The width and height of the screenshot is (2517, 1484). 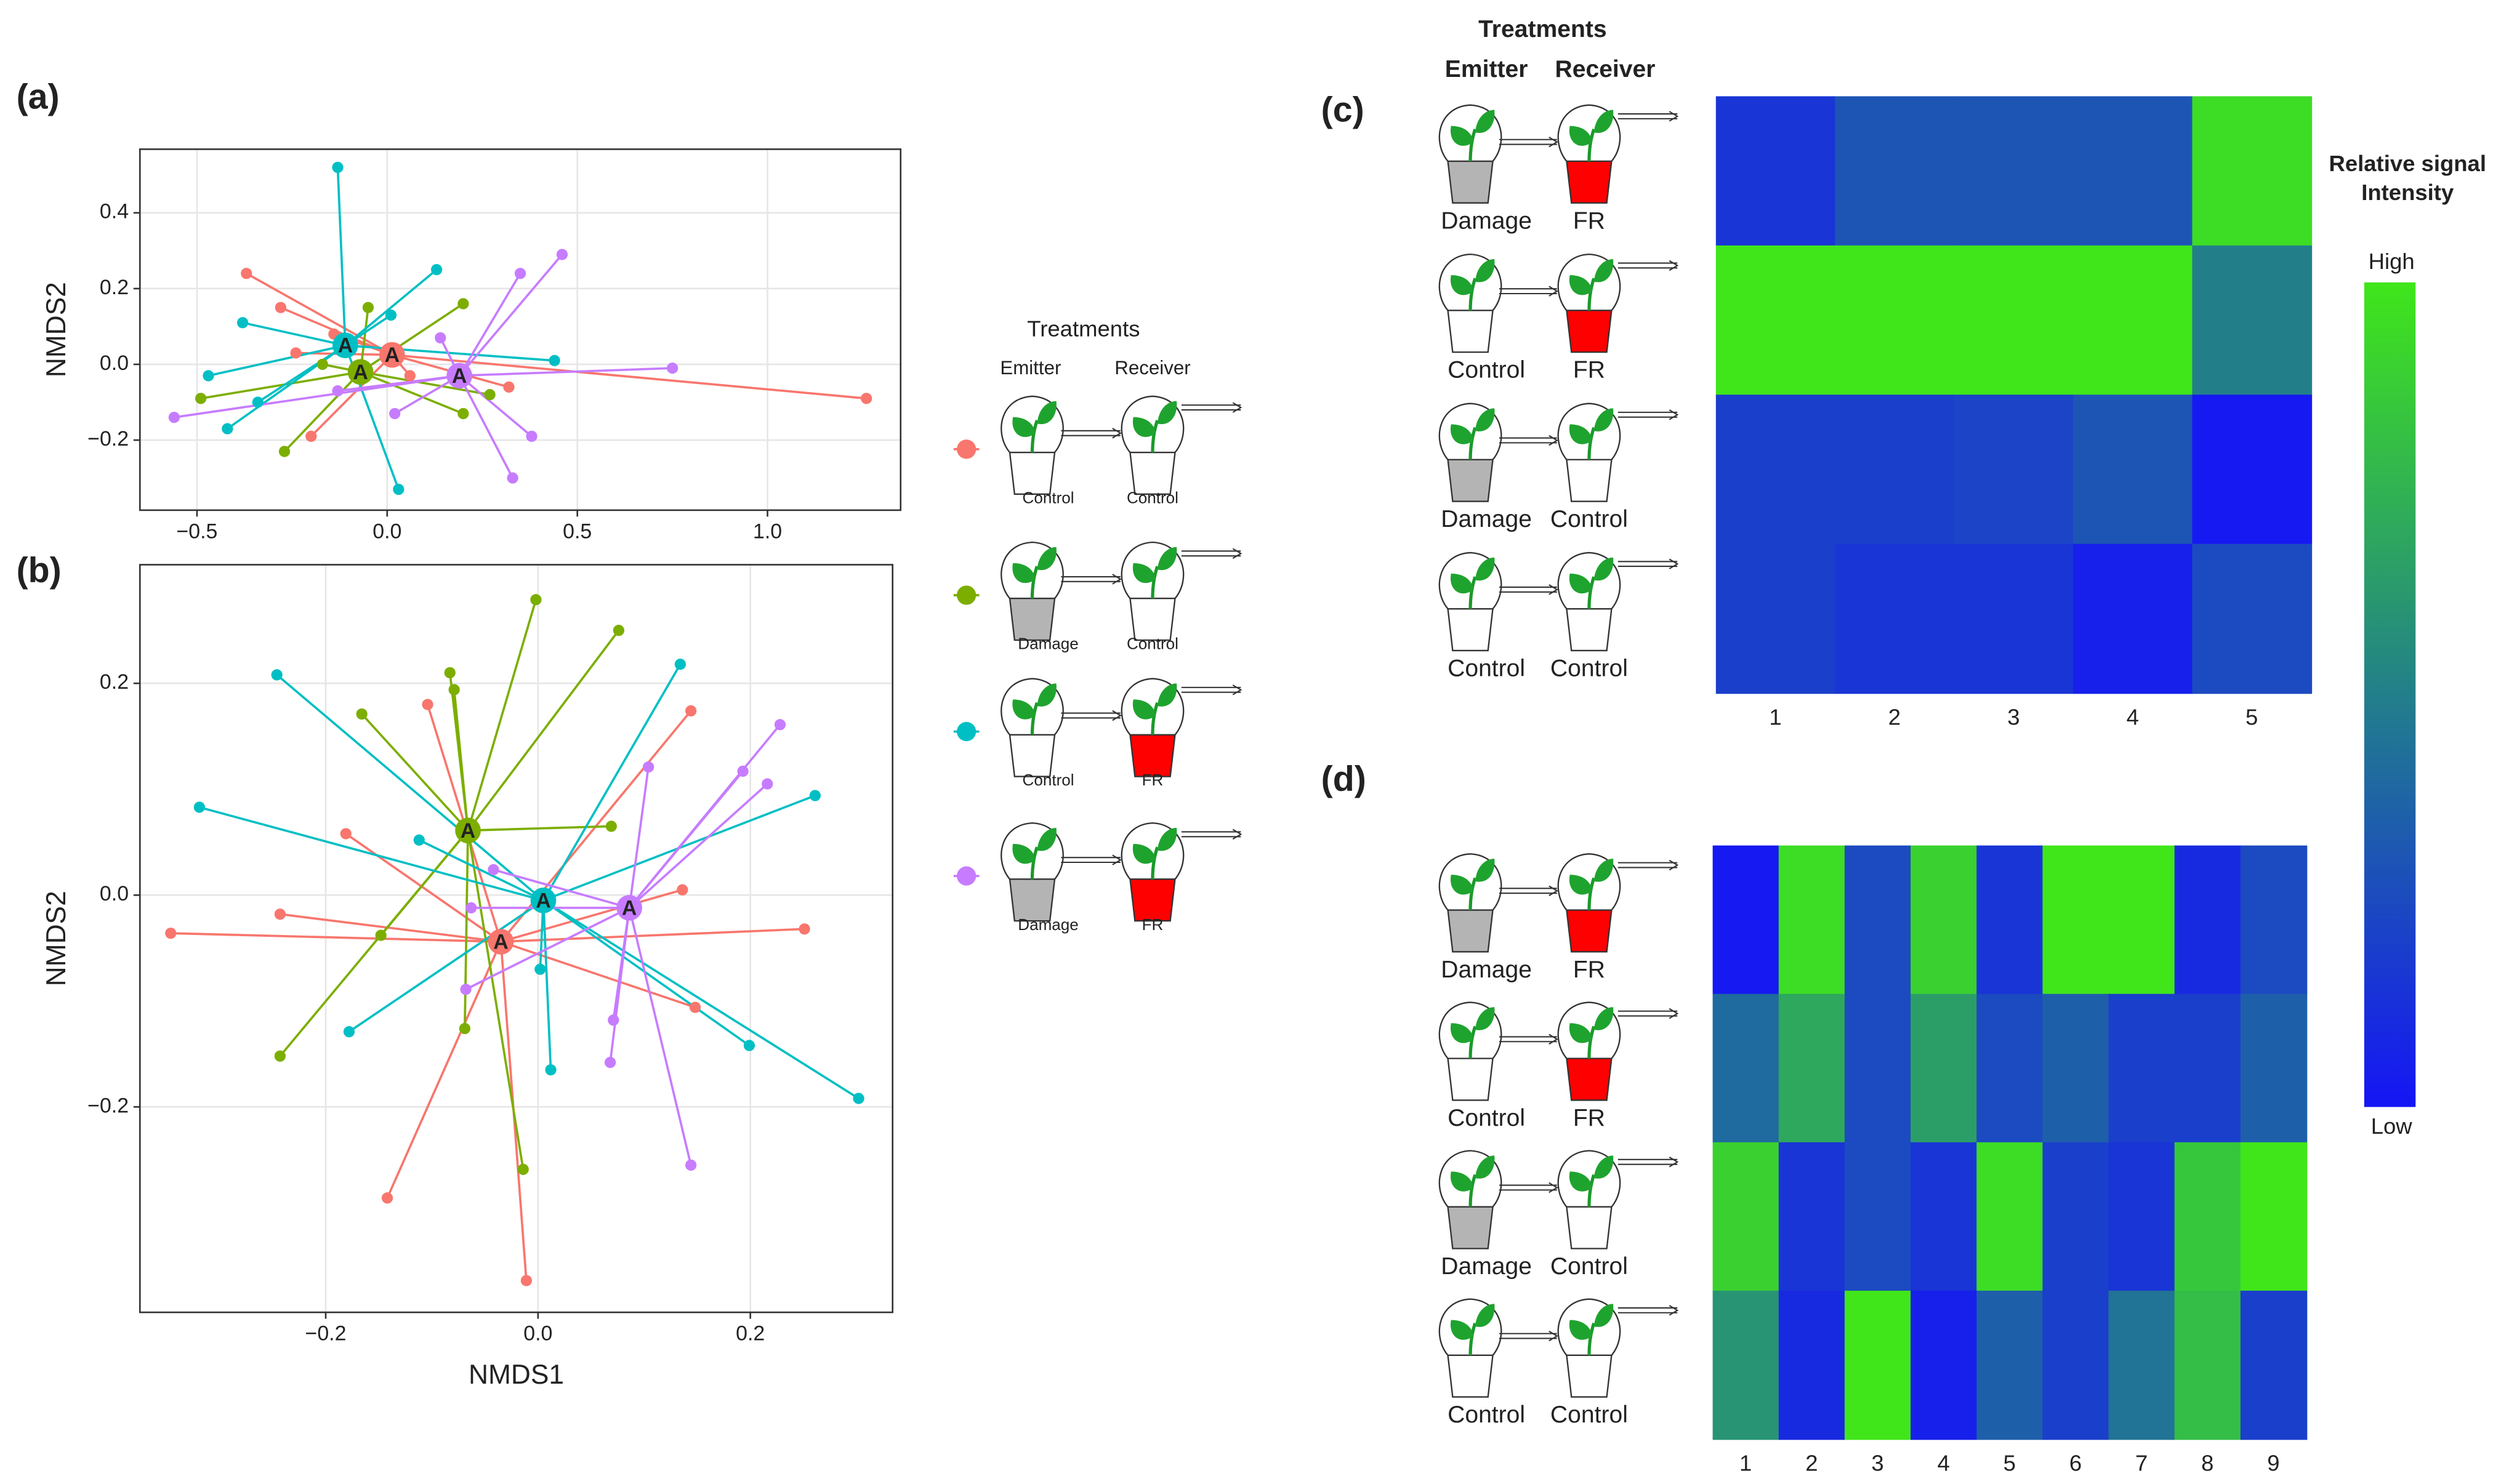 What do you see at coordinates (2407, 192) in the screenshot?
I see `colorbar-title: Intensity` at bounding box center [2407, 192].